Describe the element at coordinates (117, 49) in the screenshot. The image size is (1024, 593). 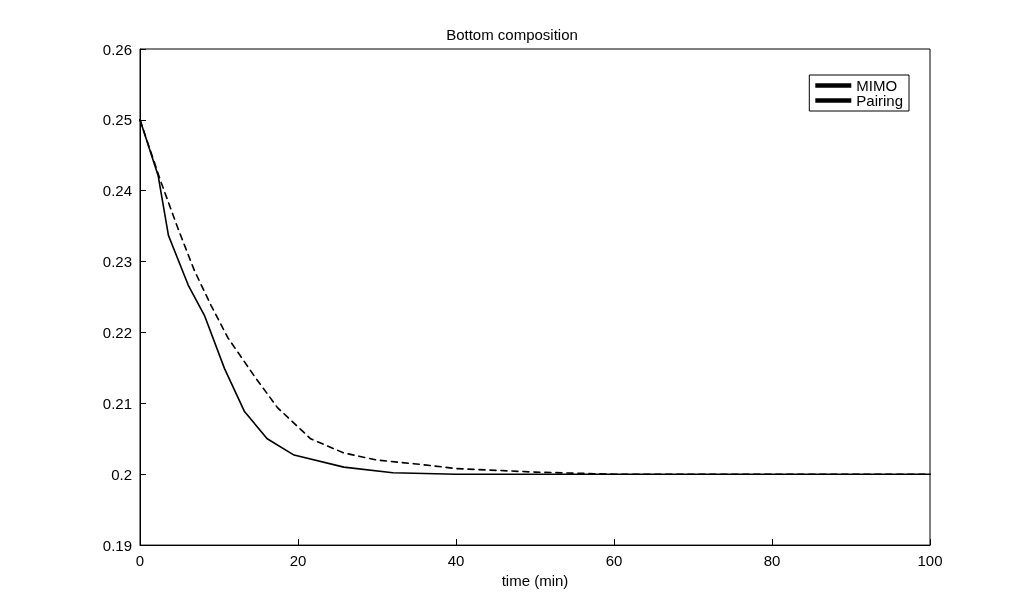
I see `y-tick-label: 0.26` at that location.